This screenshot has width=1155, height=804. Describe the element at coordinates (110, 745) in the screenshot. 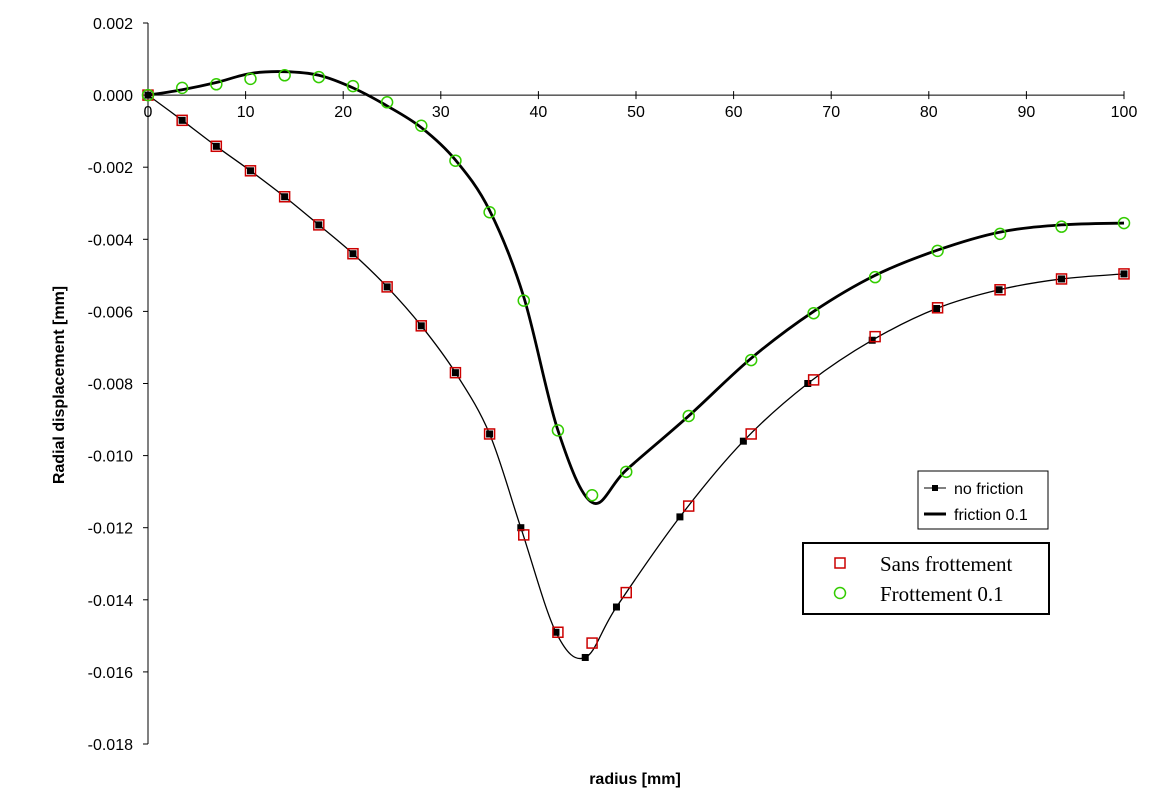

I see `y-tick-label: -0.018` at that location.